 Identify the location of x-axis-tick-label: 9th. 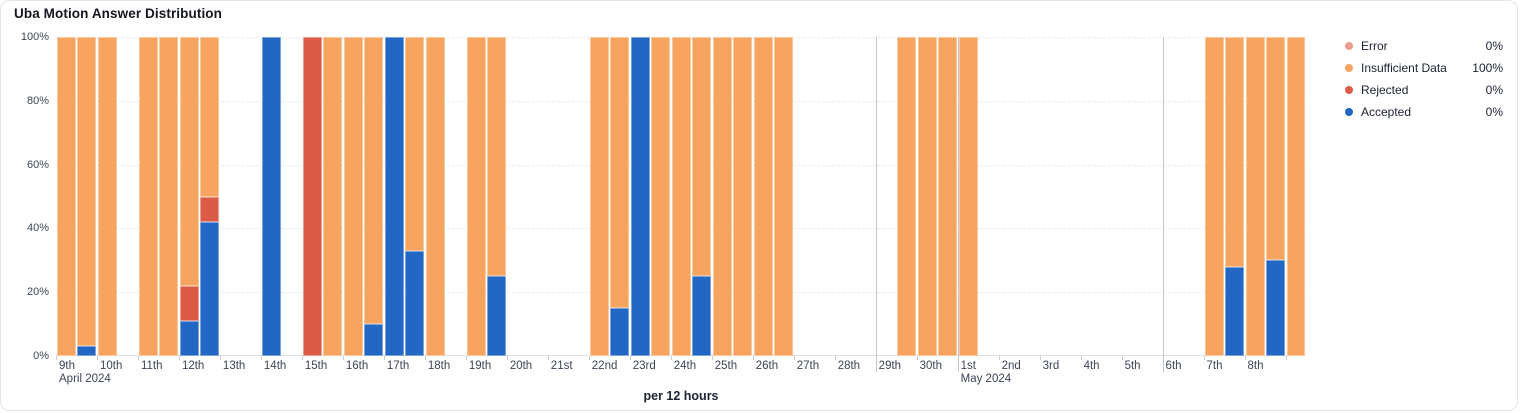
(67, 366).